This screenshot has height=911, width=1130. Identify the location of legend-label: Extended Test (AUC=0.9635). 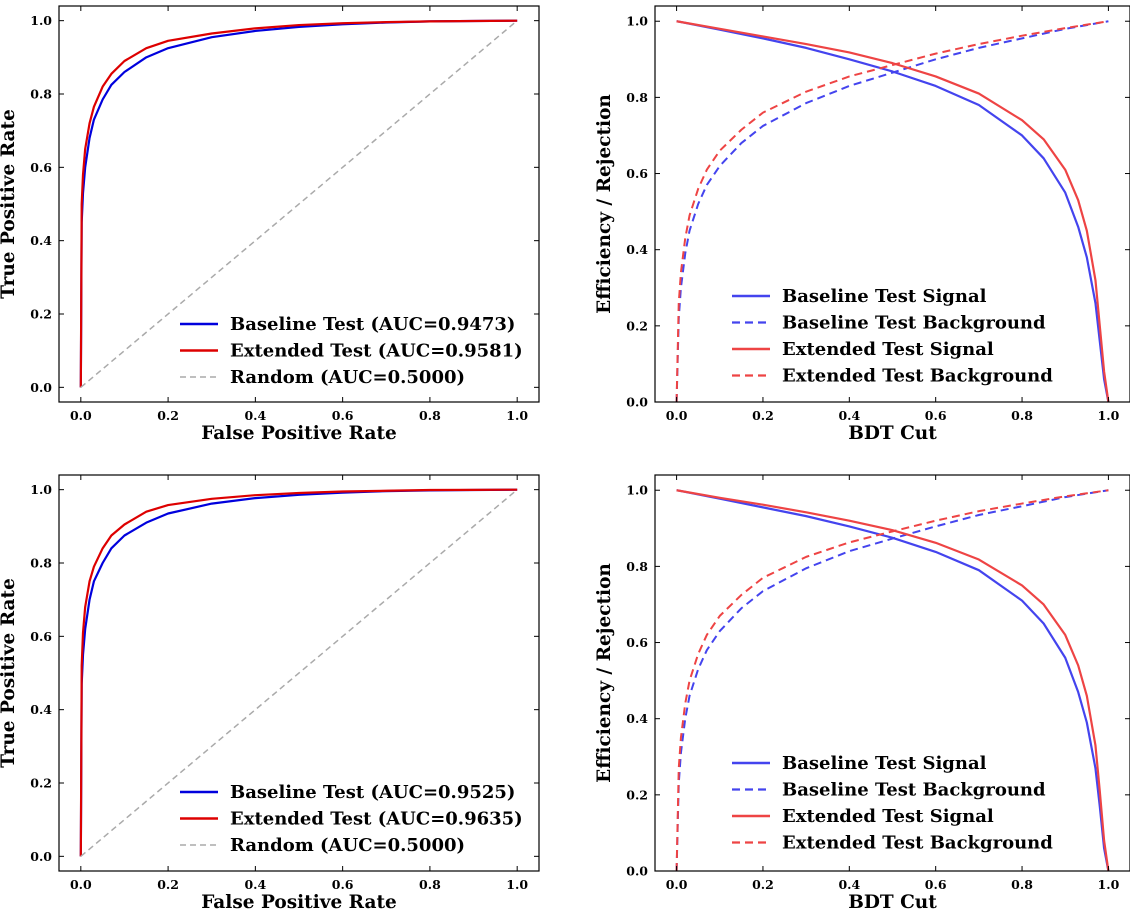
(376, 819).